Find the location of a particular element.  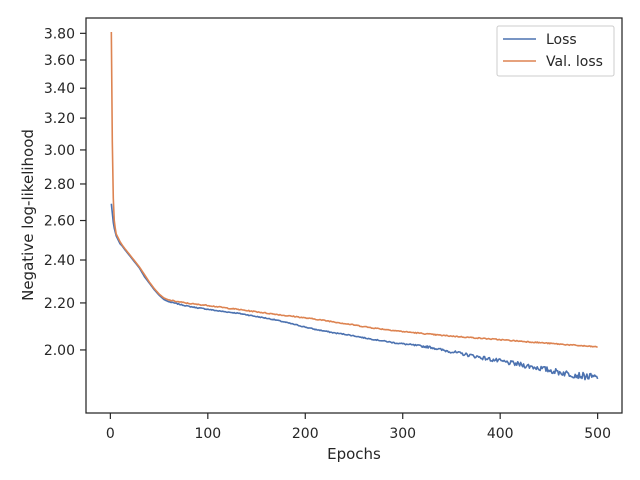

y-tick-label: 3.20 is located at coordinates (59, 119).